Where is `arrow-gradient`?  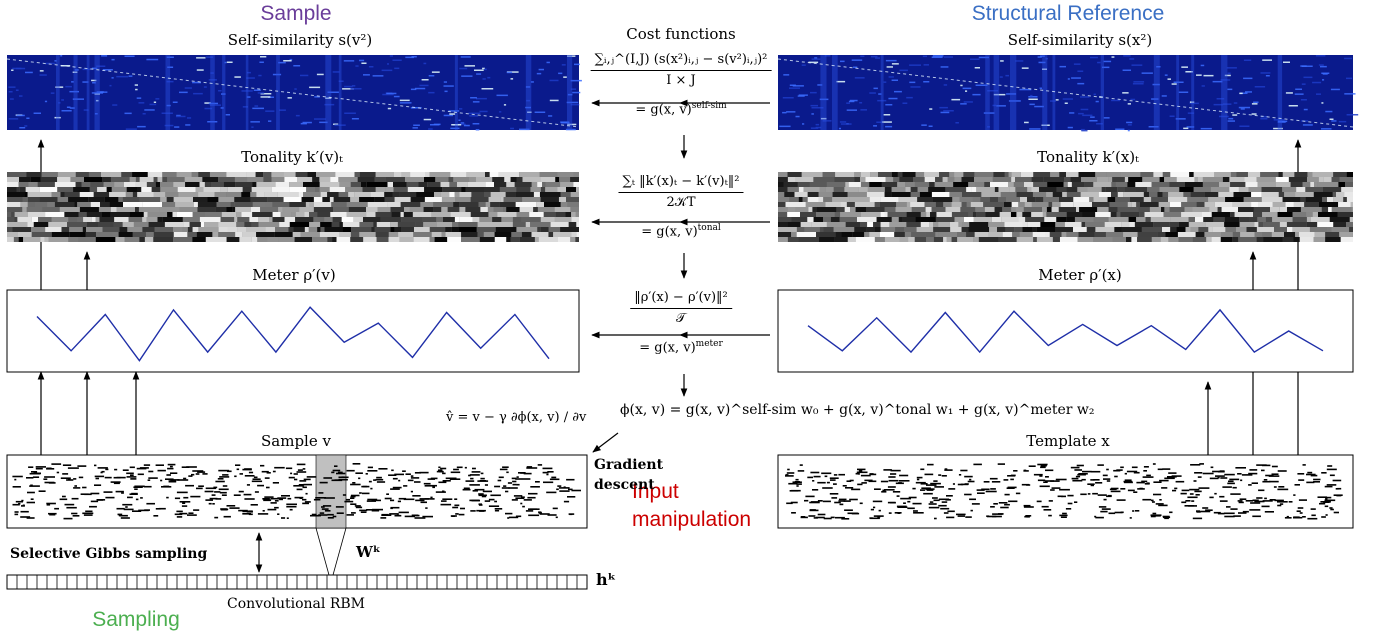 arrow-gradient is located at coordinates (605, 442).